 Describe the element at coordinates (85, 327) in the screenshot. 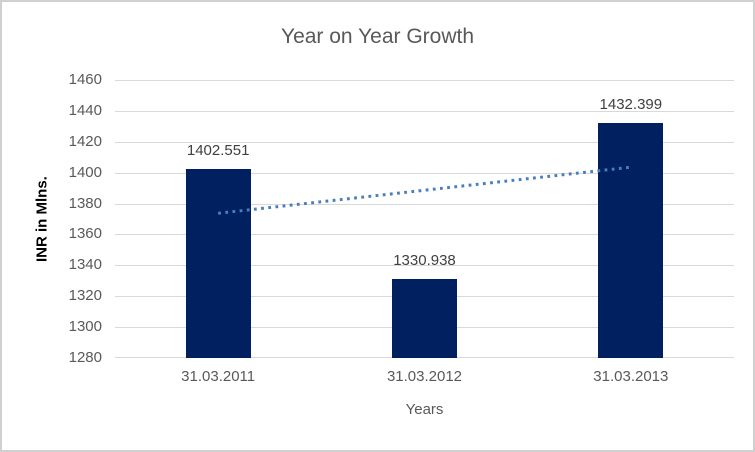

I see `y-tick-label: 1300` at that location.